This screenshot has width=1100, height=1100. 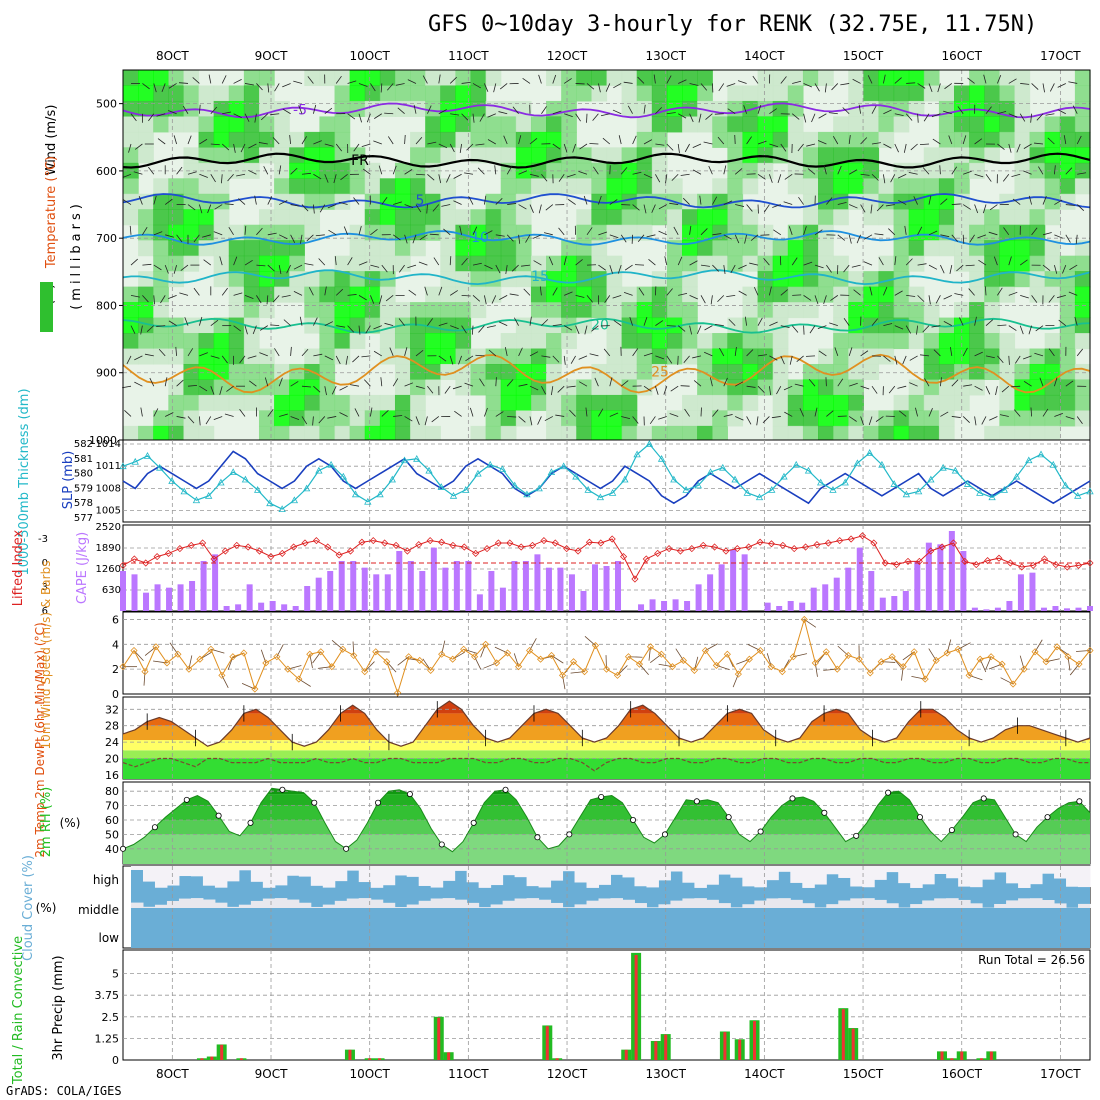 What do you see at coordinates (108, 569) in the screenshot?
I see `cape-tick-label: 1260` at bounding box center [108, 569].